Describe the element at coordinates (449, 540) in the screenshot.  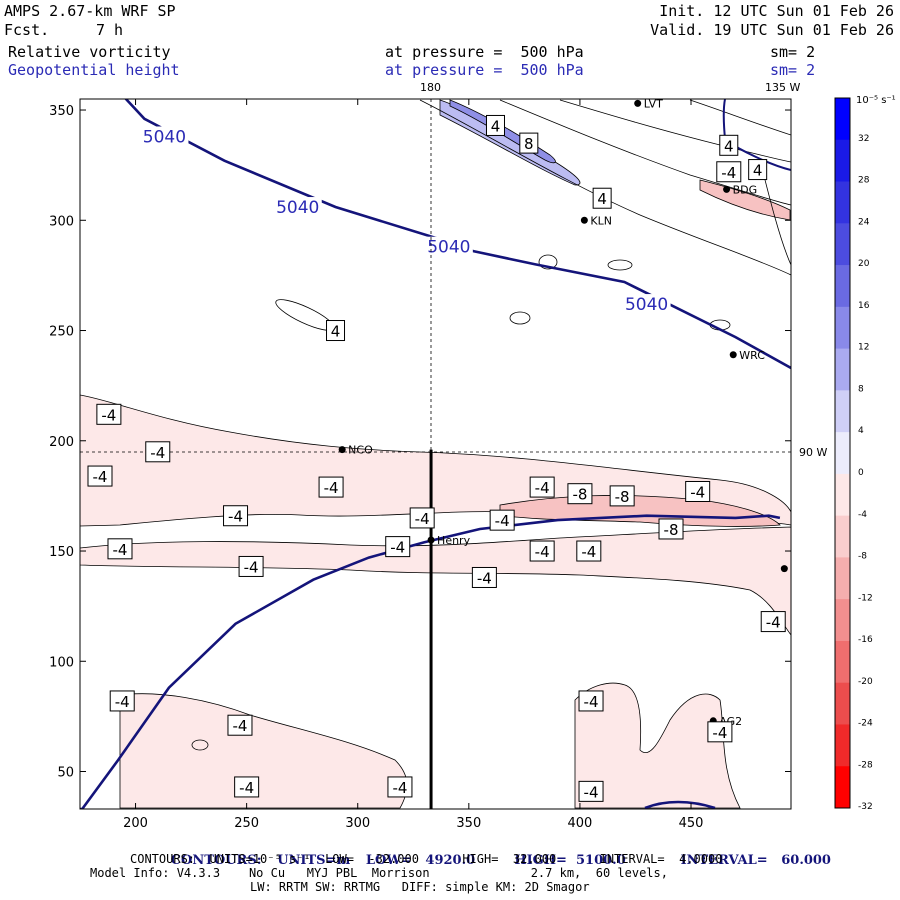
I see `station-marker: Henry` at that location.